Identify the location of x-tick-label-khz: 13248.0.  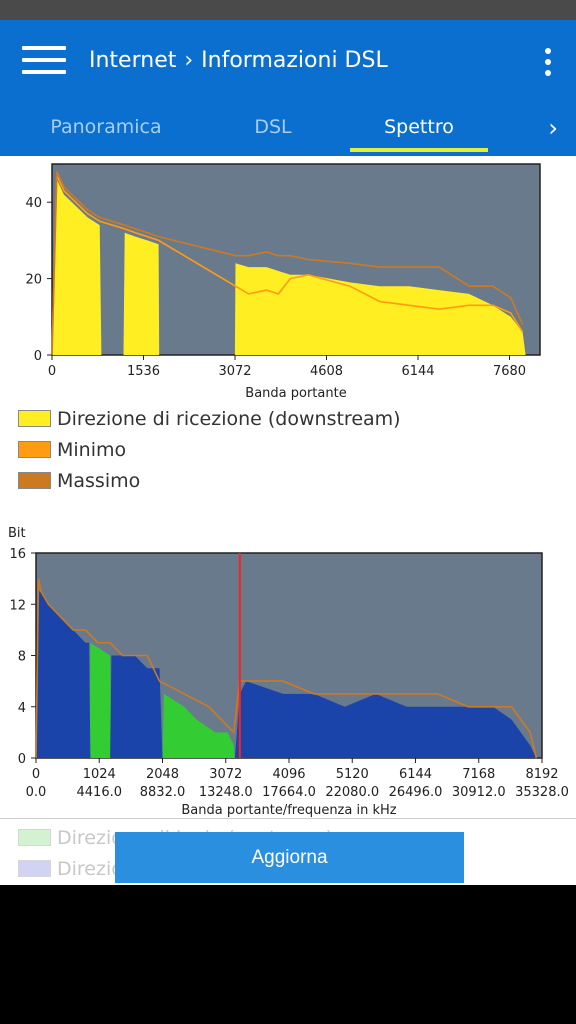
(226, 792).